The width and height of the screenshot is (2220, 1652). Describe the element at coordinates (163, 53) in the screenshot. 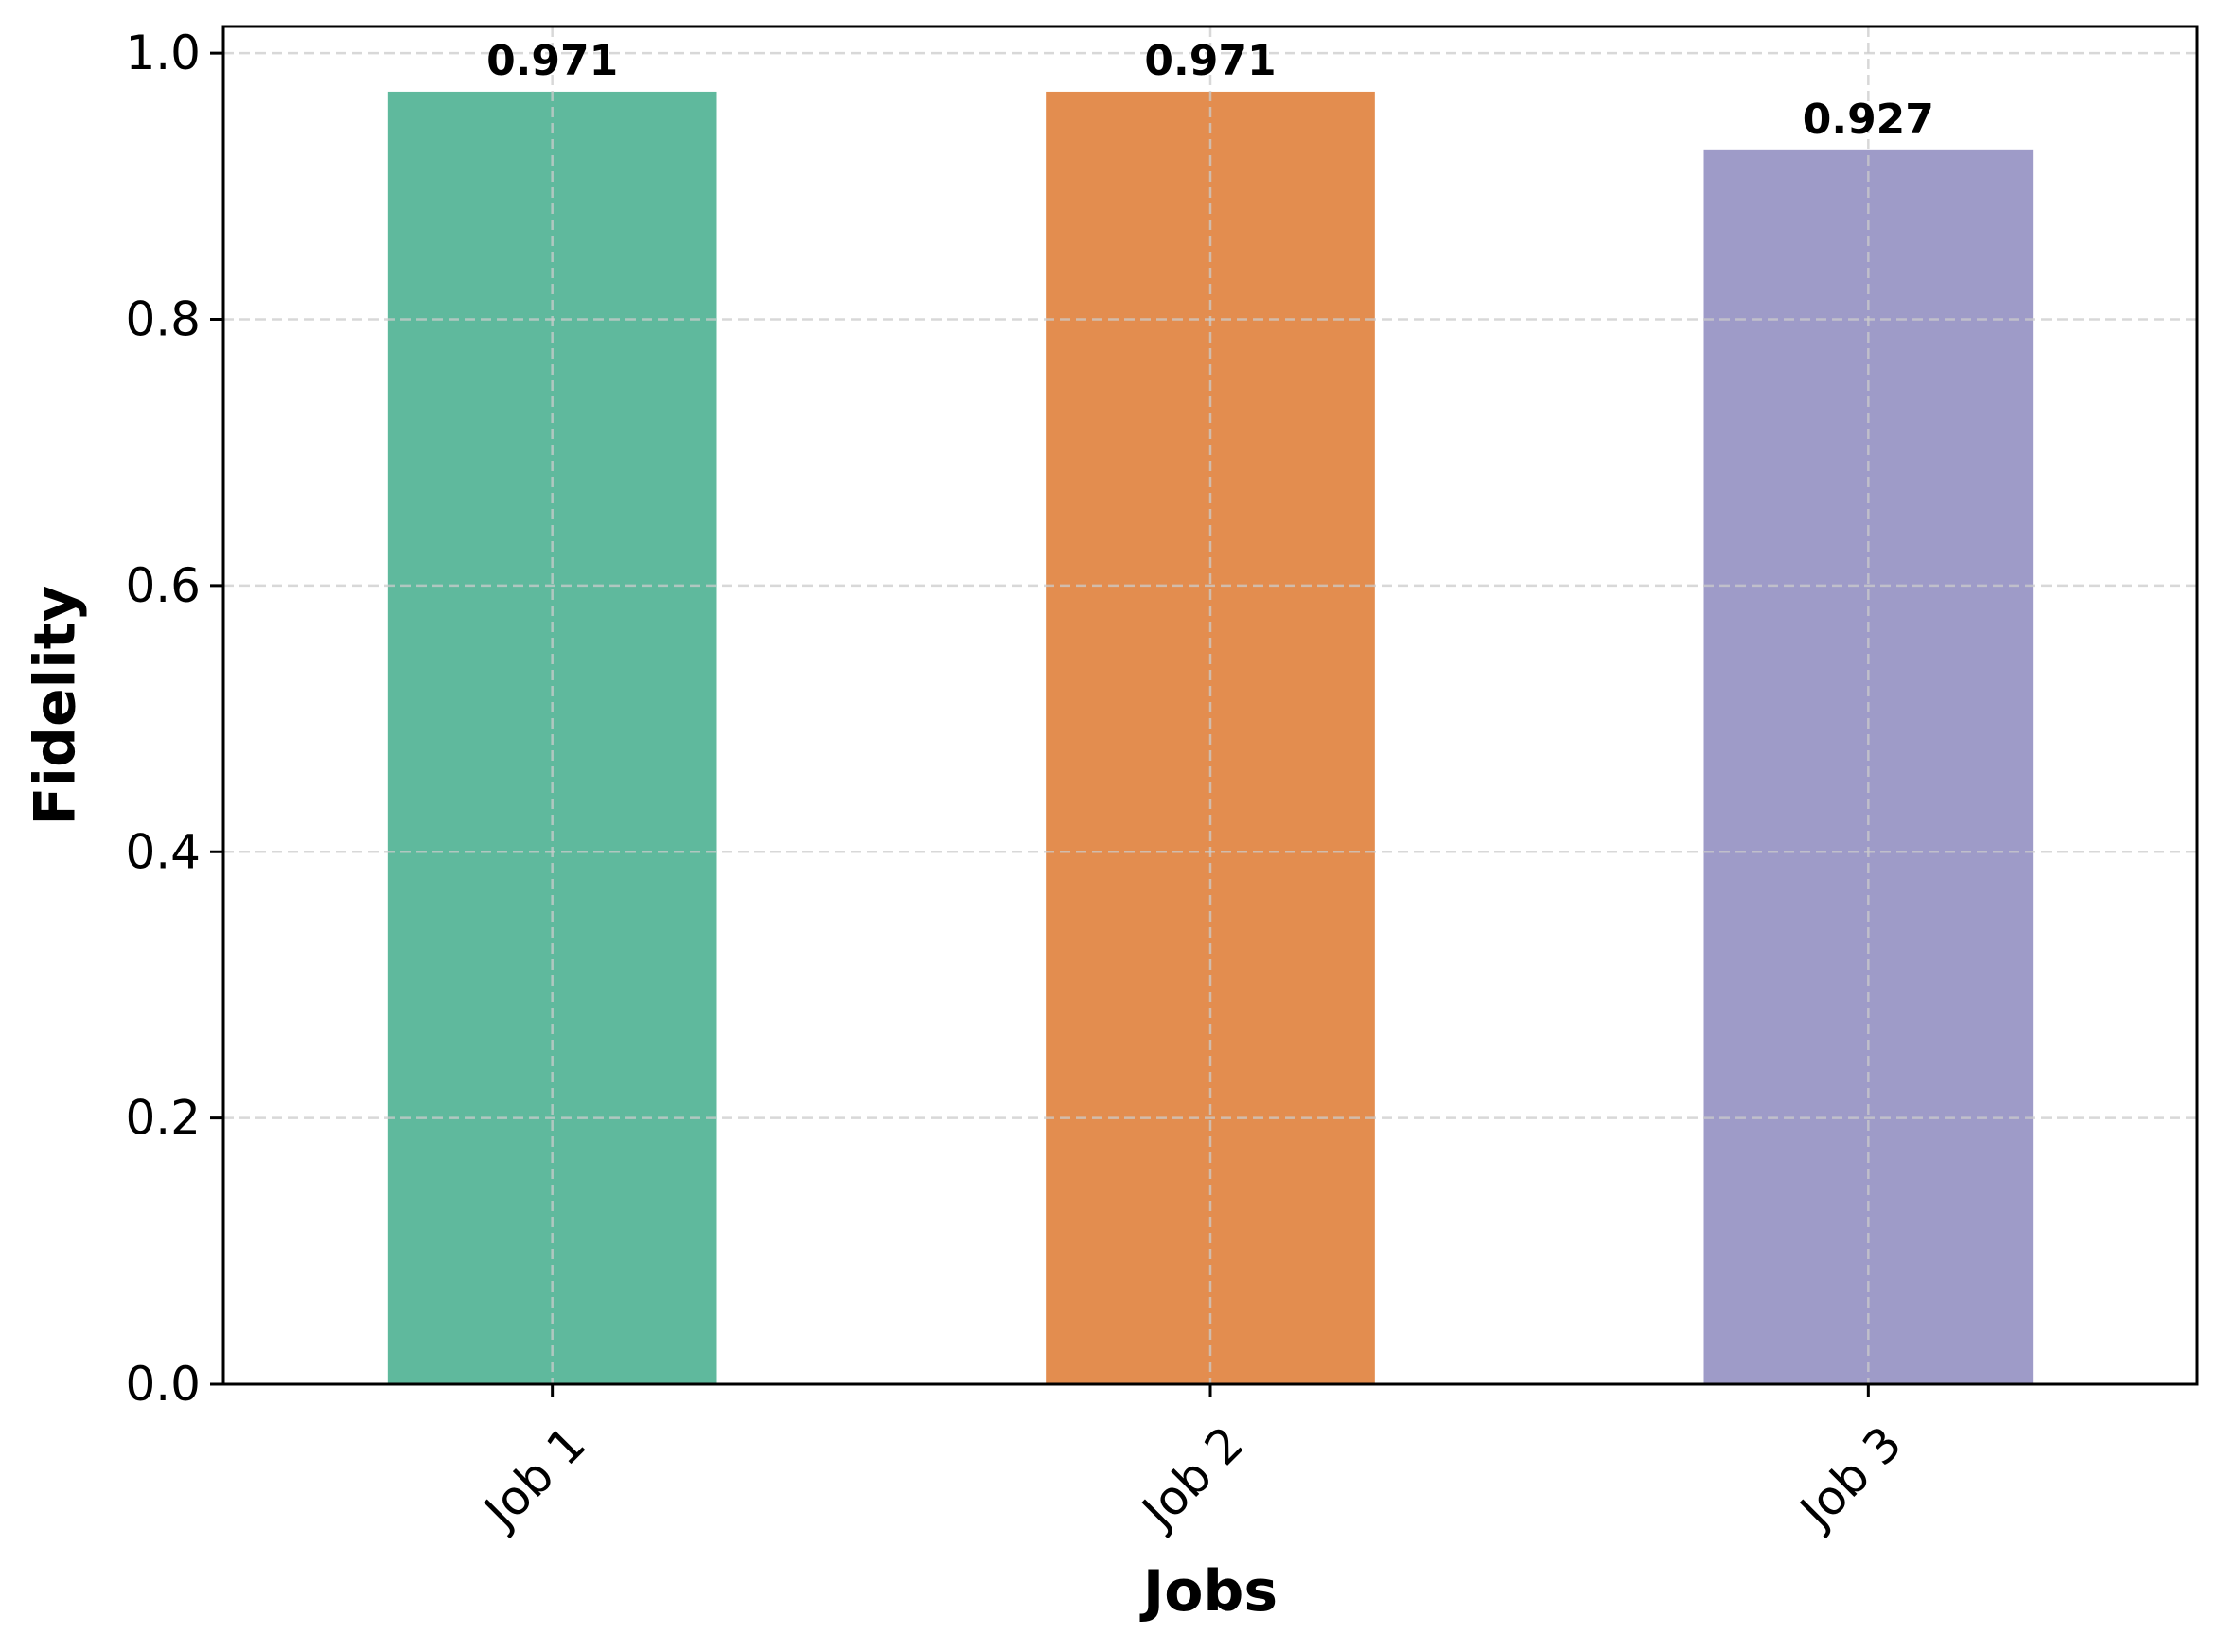

I see `y-tick-label: 1.0` at that location.